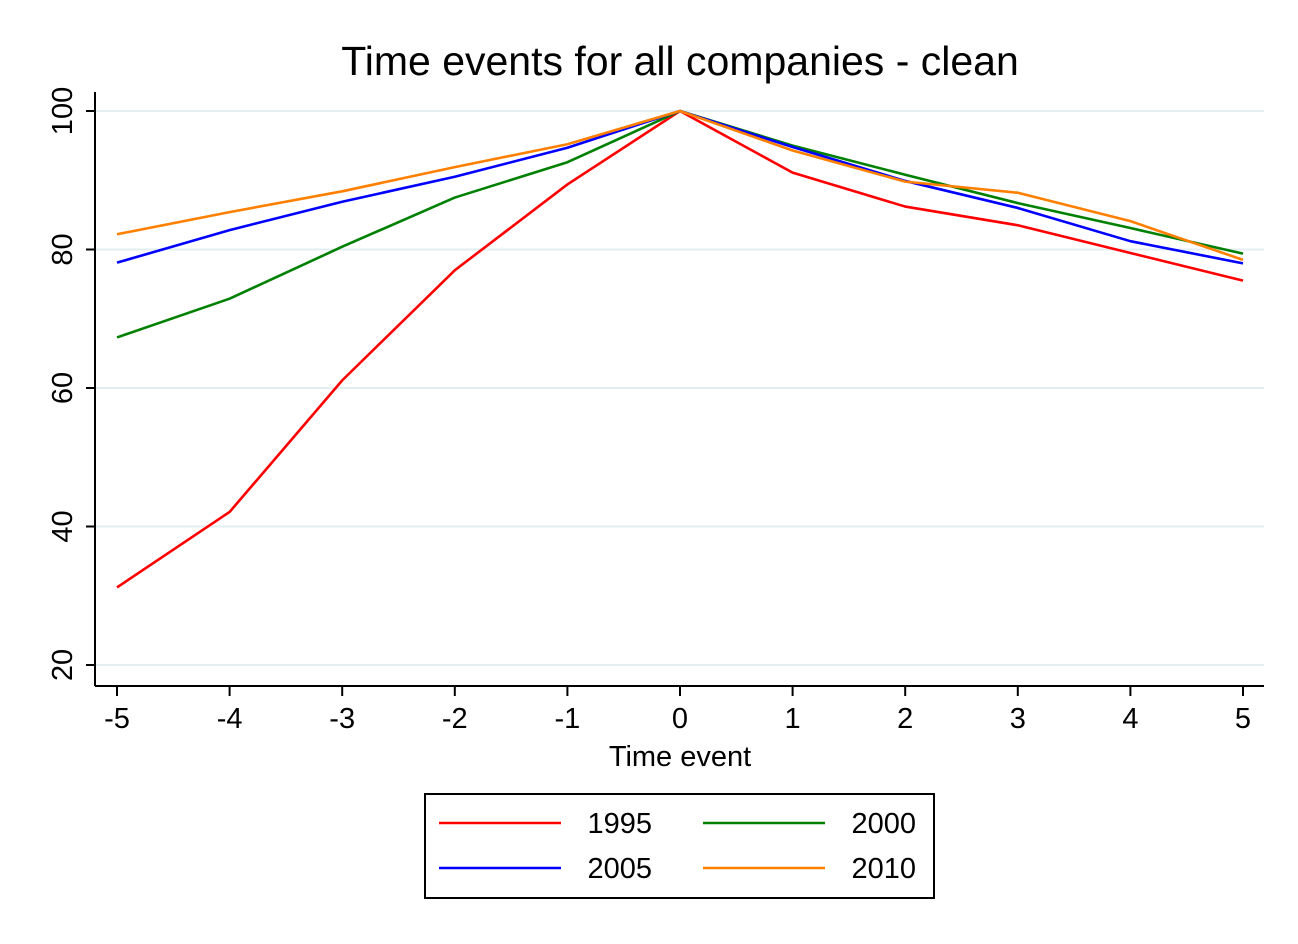 The image size is (1298, 944). I want to click on x-axis-ticks: -5 -4 -3 -2 -1 0 1 2 3 4 5, so click(677, 710).